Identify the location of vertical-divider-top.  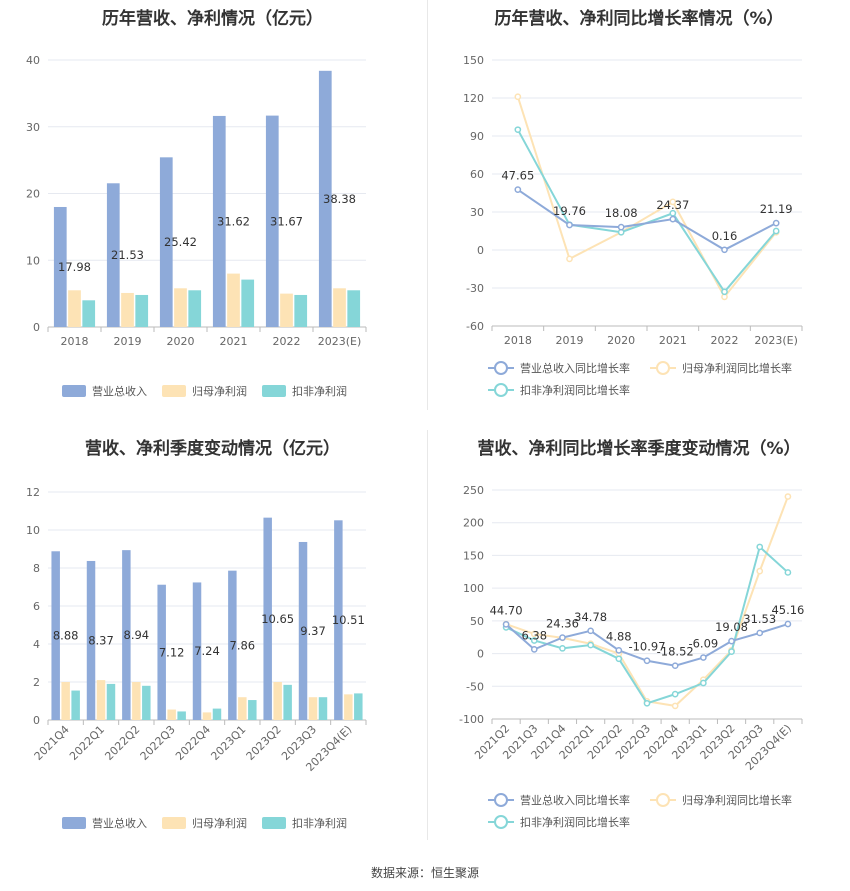
(427, 205).